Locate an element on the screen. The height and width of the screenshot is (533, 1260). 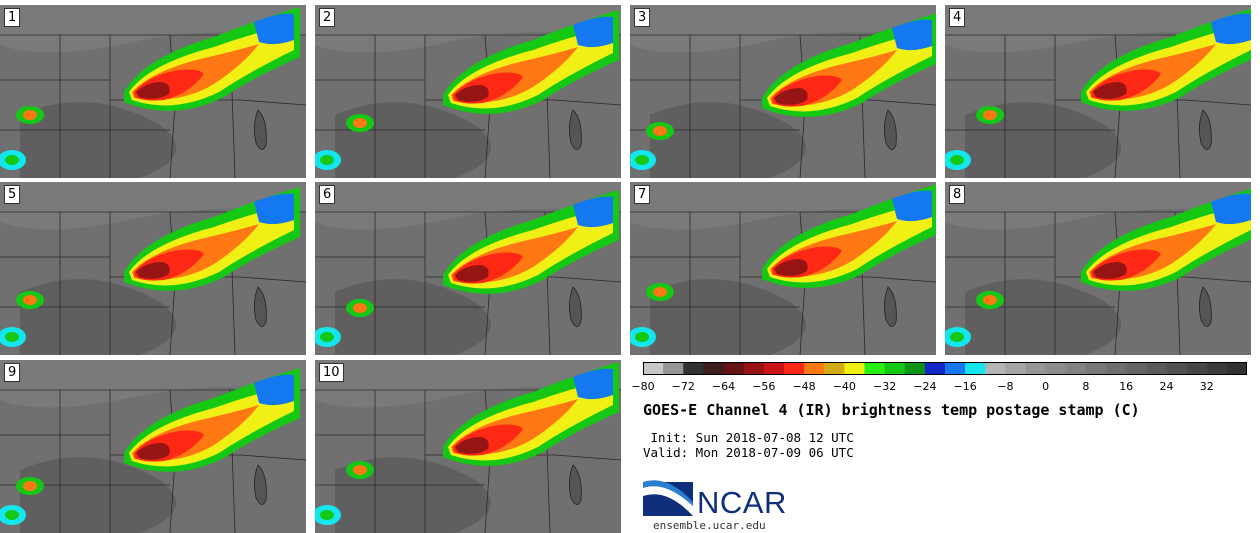
panel-number-label: 6 is located at coordinates (327, 194).